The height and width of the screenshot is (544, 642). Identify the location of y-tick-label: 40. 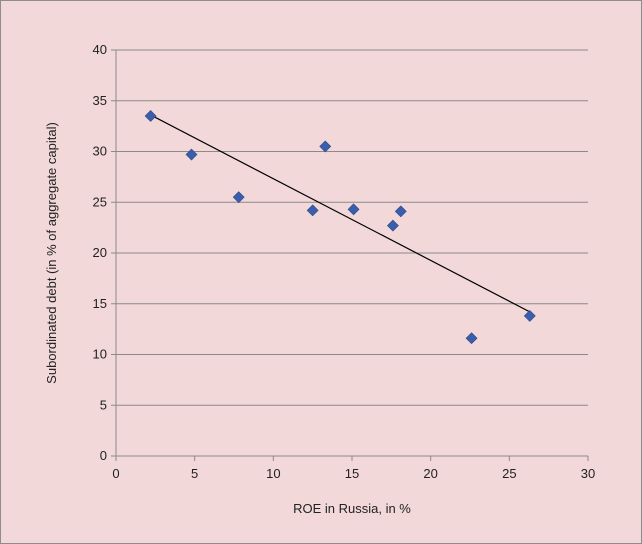
(100, 49).